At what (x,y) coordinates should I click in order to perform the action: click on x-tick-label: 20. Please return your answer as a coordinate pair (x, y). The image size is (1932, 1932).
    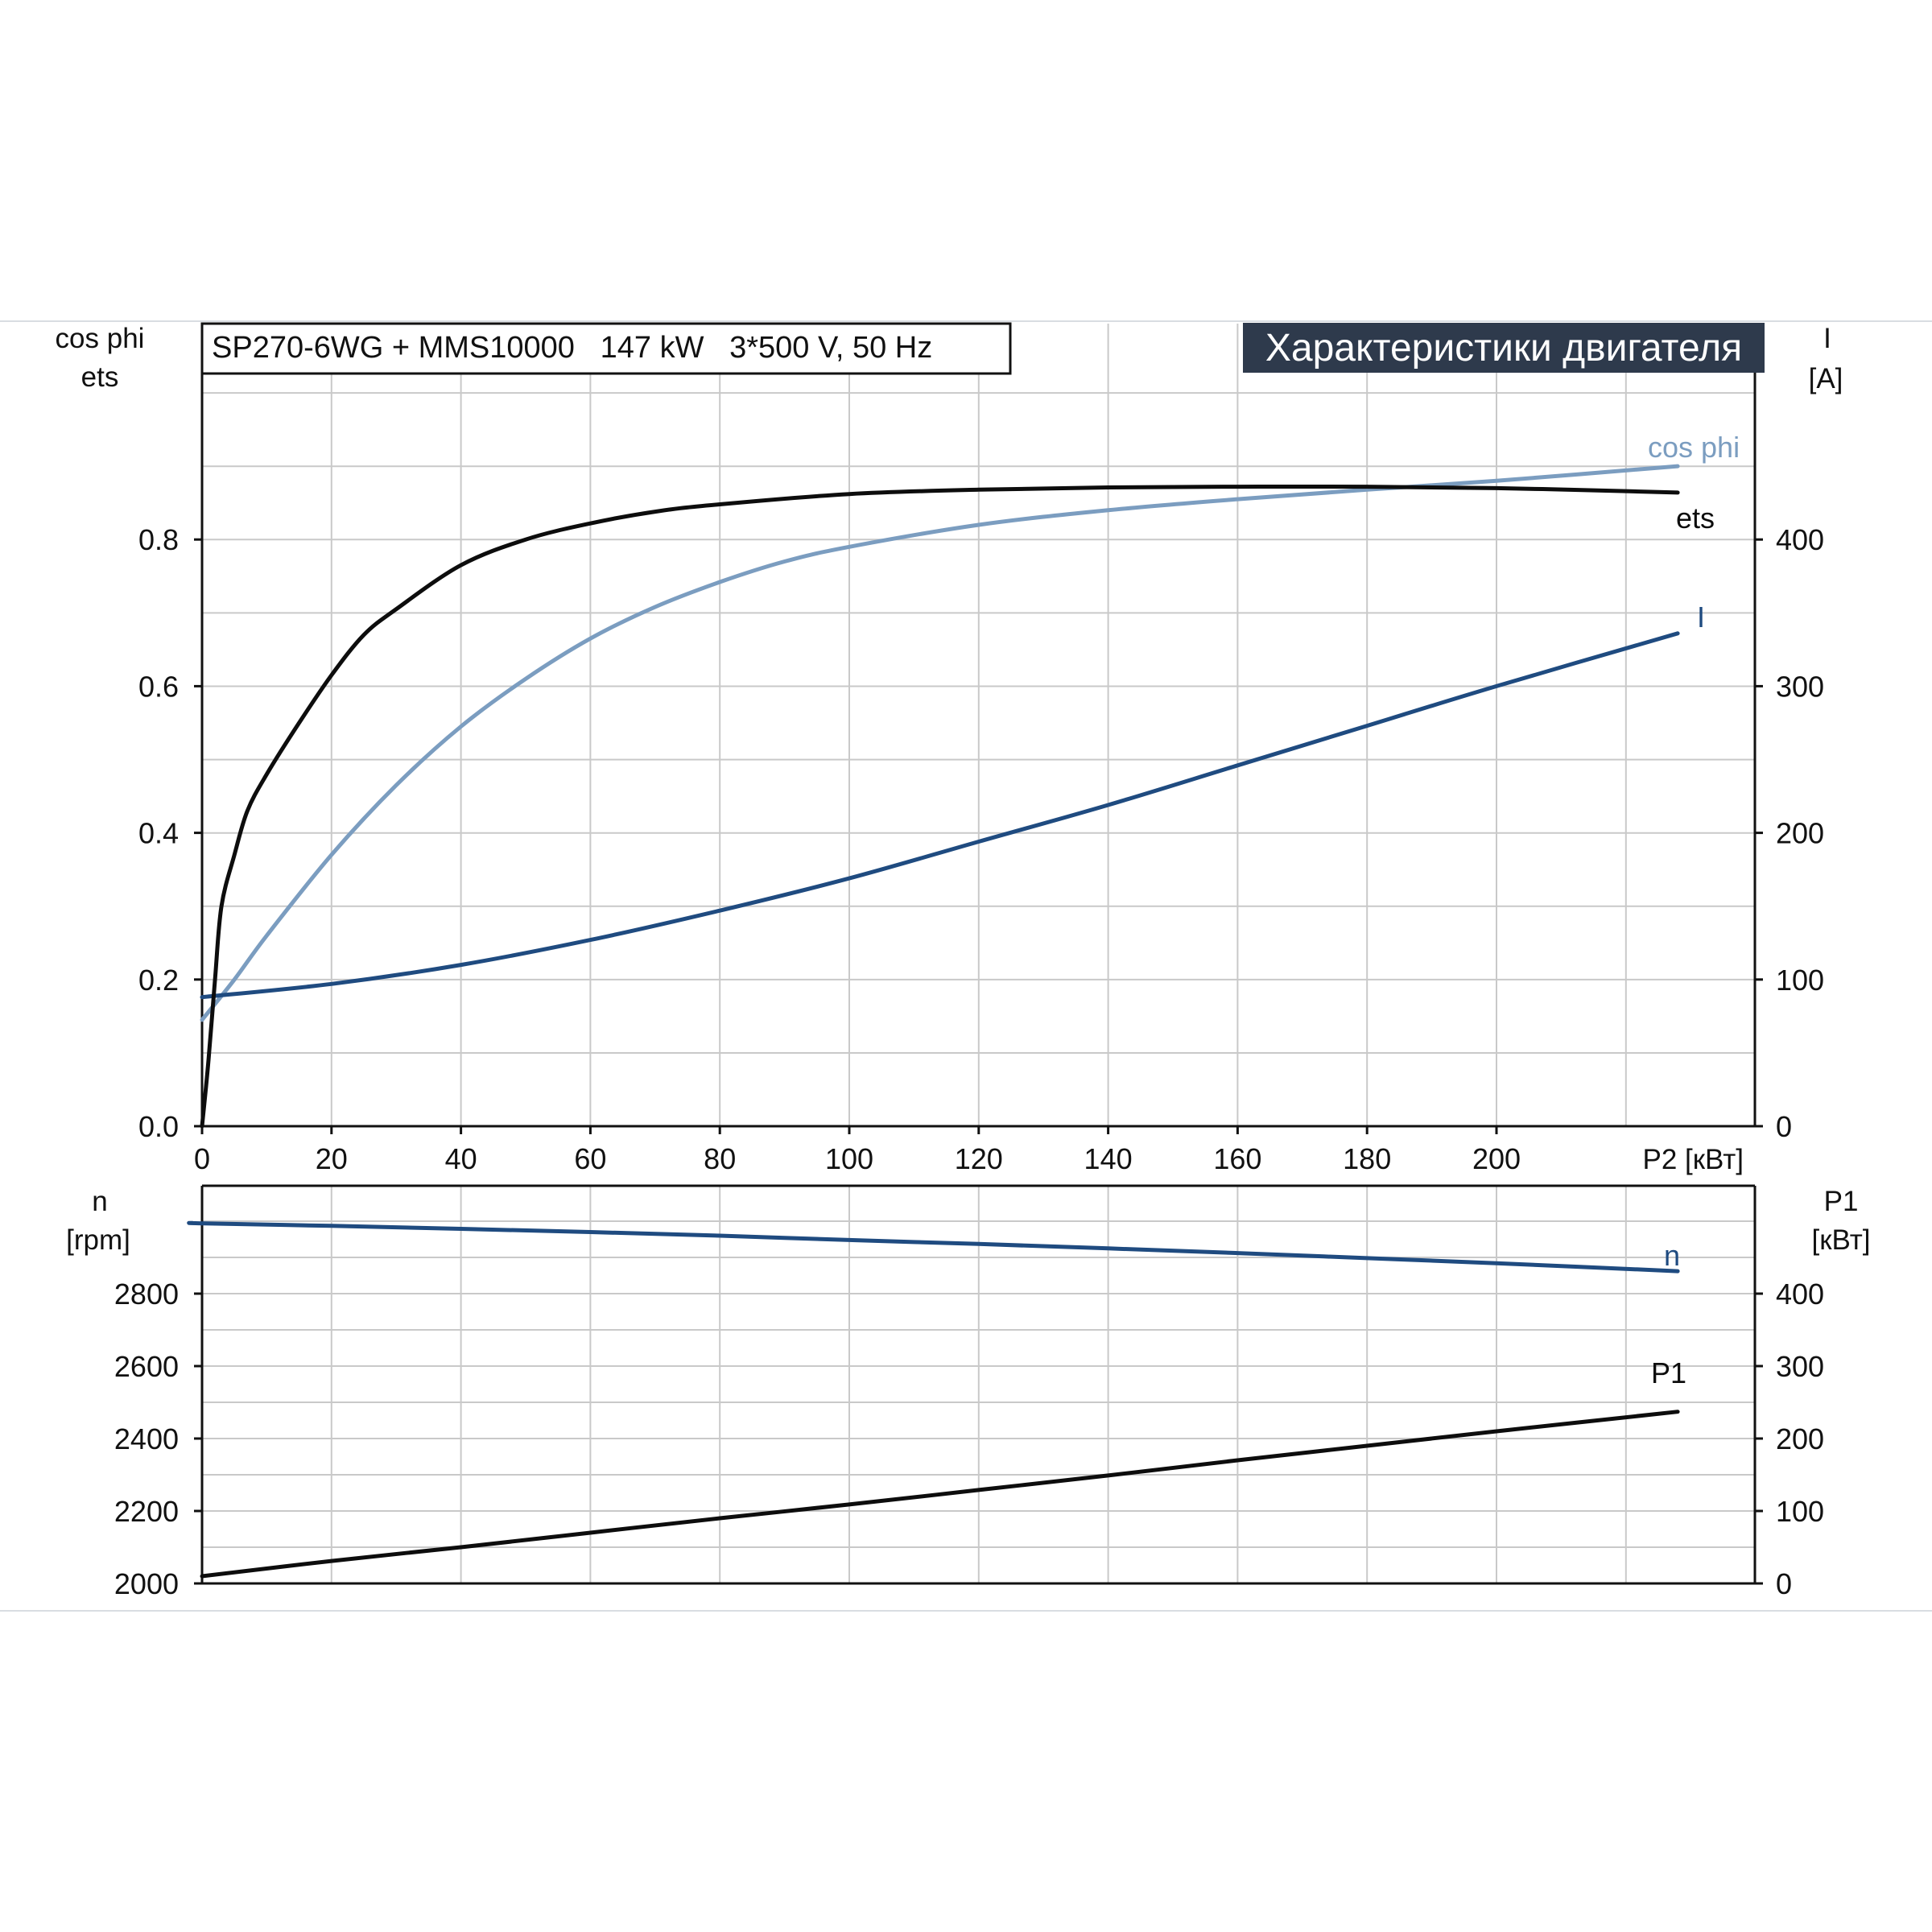
    Looking at the image, I should click on (332, 1158).